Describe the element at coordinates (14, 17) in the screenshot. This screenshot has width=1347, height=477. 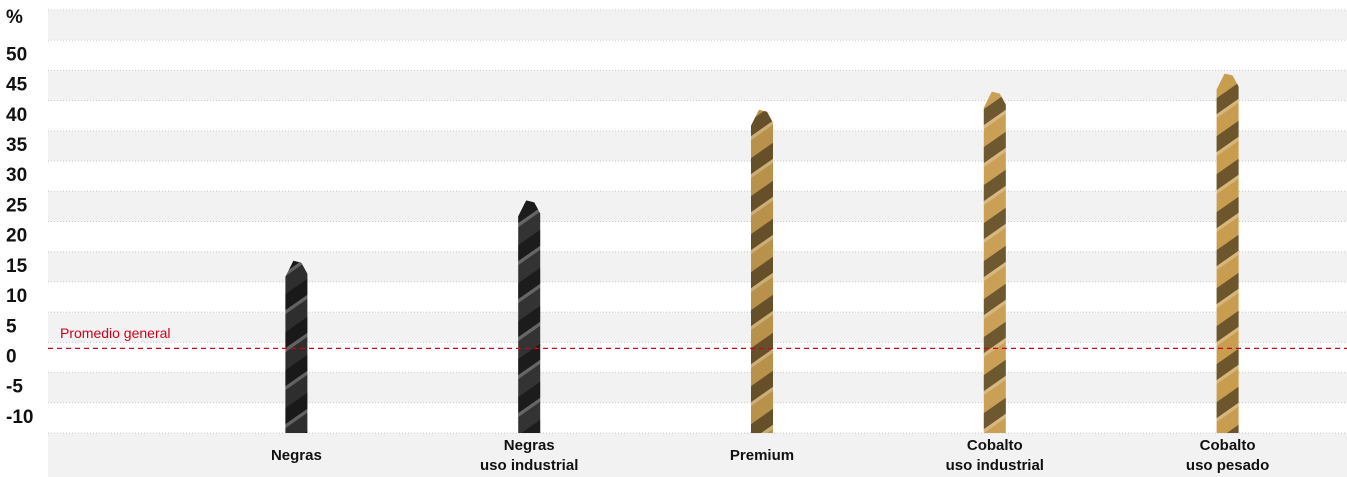
I see `y-axis-label: %` at that location.